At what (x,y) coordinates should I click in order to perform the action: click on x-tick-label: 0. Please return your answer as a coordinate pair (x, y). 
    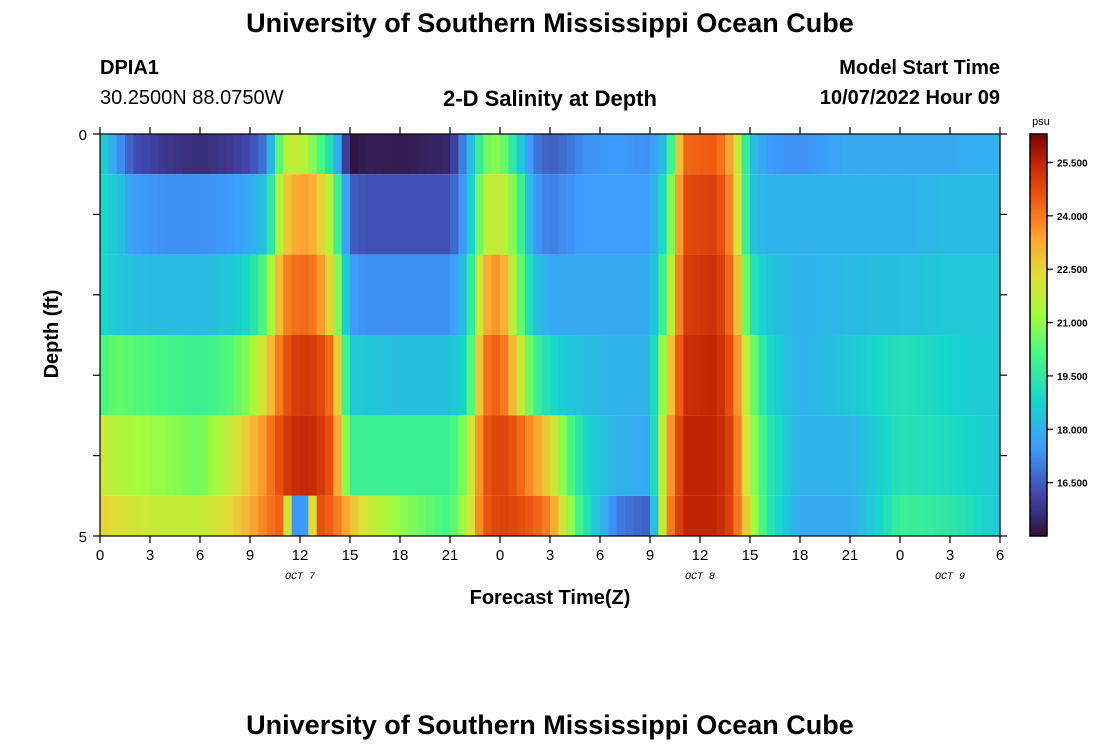
    Looking at the image, I should click on (100, 555).